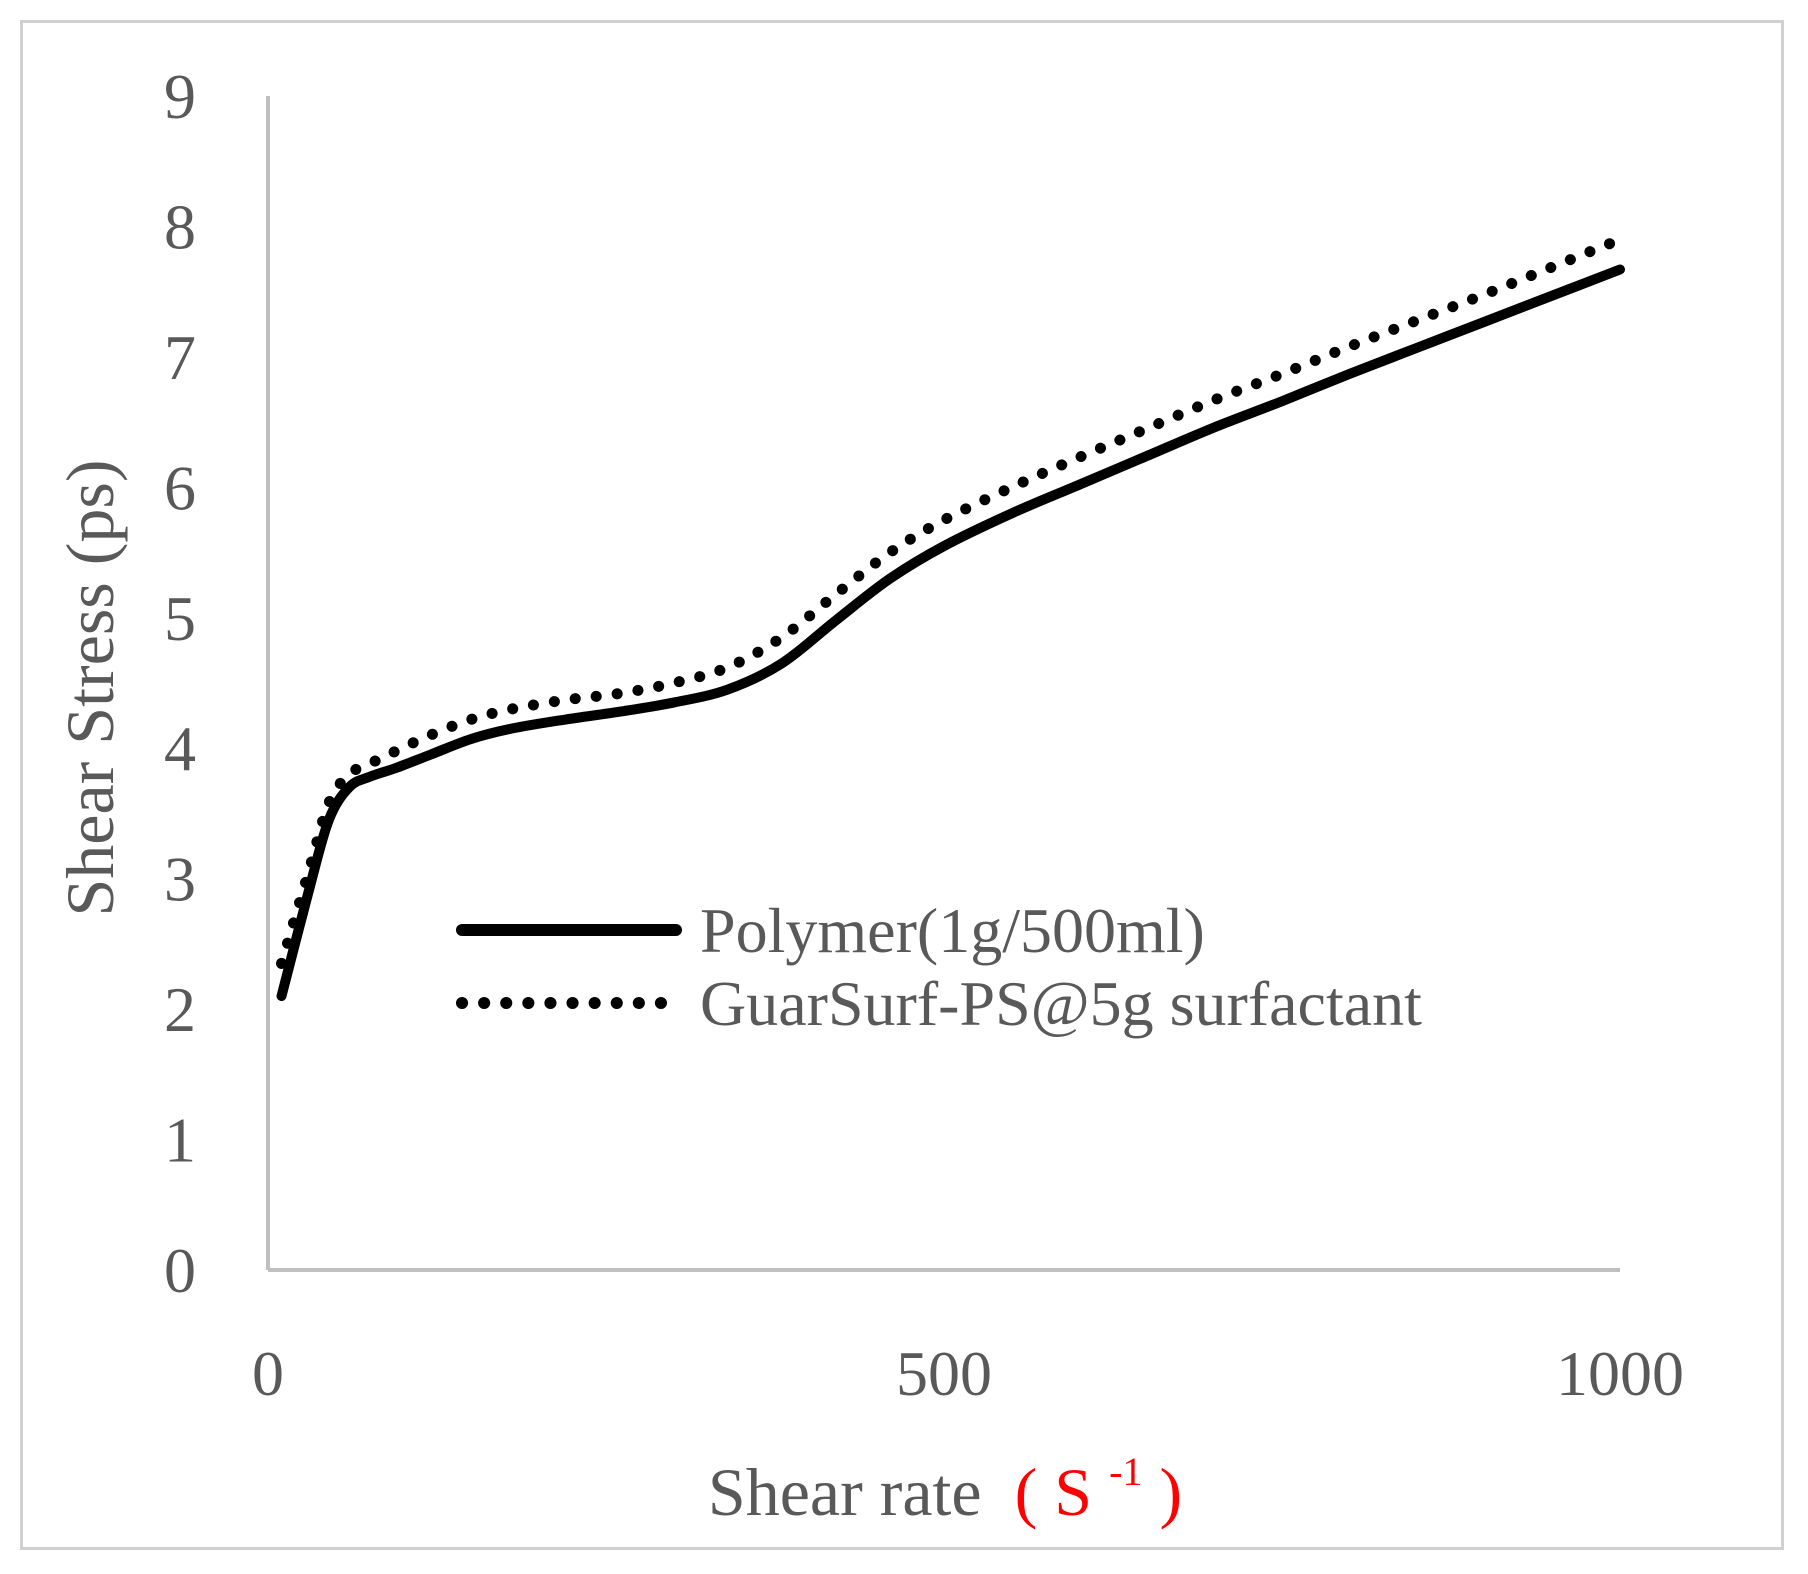 The width and height of the screenshot is (1808, 1574). What do you see at coordinates (1620, 1373) in the screenshot?
I see `x-tick-label: 1000` at bounding box center [1620, 1373].